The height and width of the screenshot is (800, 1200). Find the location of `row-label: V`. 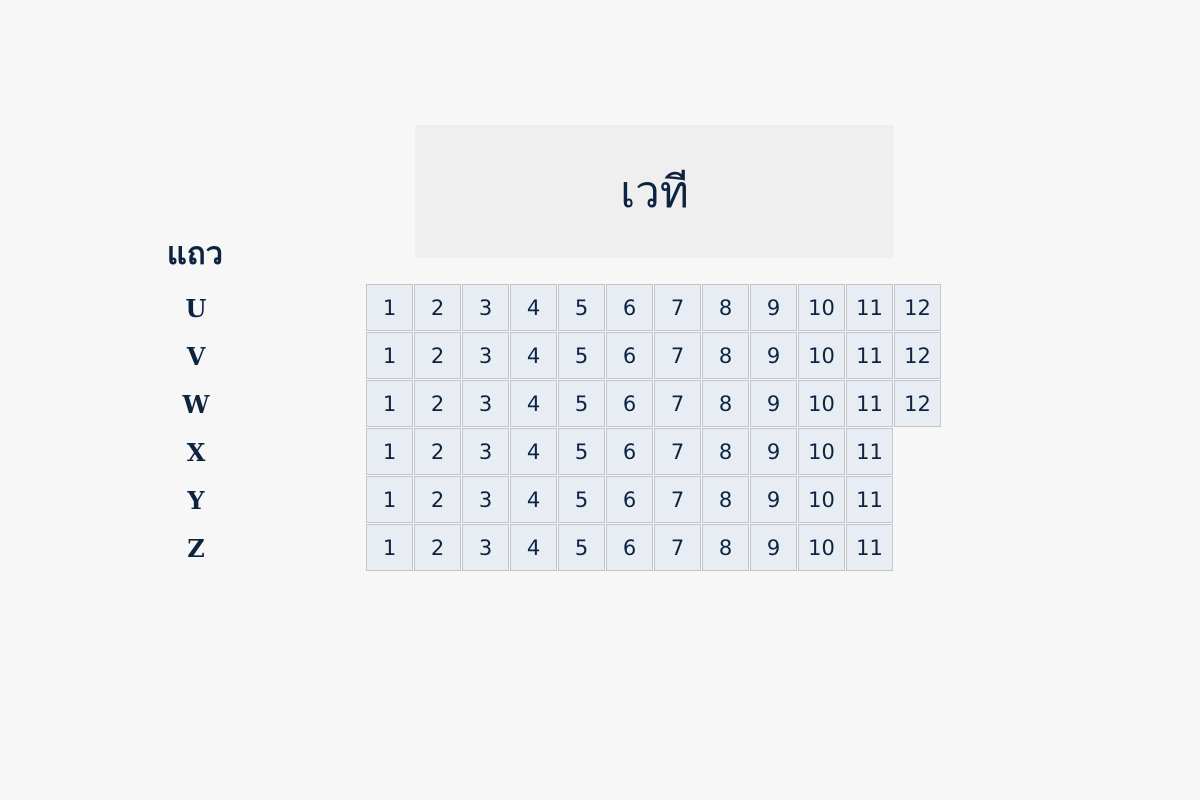

row-label: V is located at coordinates (196, 356).